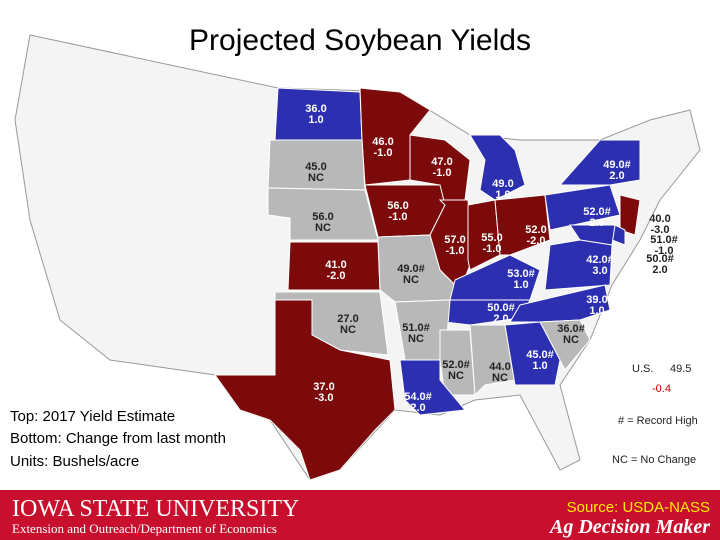  I want to click on state-yield: 57.0, so click(454, 240).